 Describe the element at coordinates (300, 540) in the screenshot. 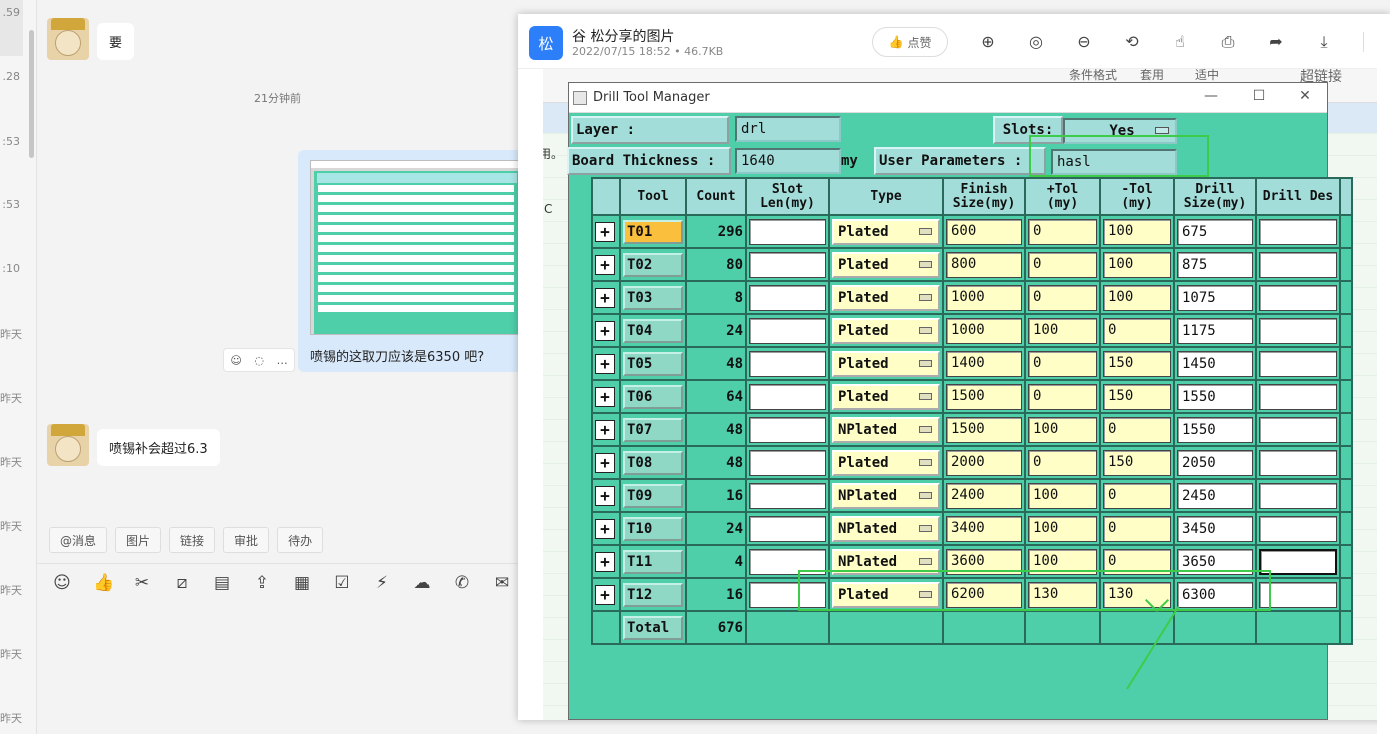

I see `quick-action-button: 待办` at that location.